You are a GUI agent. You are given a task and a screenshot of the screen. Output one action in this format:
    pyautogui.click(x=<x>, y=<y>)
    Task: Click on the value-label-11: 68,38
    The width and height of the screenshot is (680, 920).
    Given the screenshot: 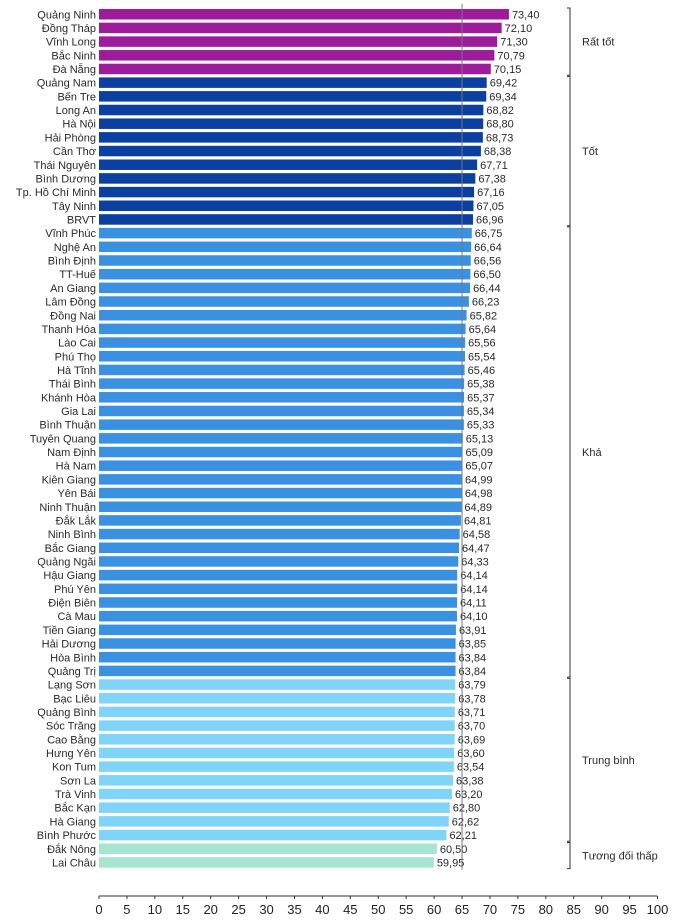 What is the action you would take?
    pyautogui.click(x=498, y=152)
    